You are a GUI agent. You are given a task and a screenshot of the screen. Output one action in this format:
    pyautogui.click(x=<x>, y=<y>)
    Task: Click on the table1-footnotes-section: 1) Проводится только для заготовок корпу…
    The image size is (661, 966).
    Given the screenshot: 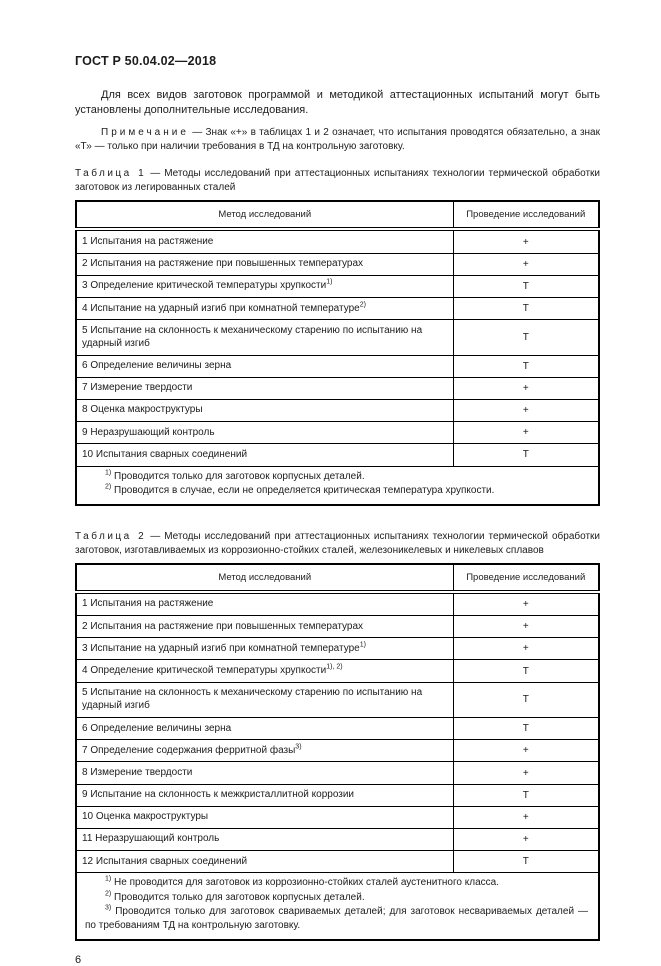 What is the action you would take?
    pyautogui.click(x=337, y=485)
    